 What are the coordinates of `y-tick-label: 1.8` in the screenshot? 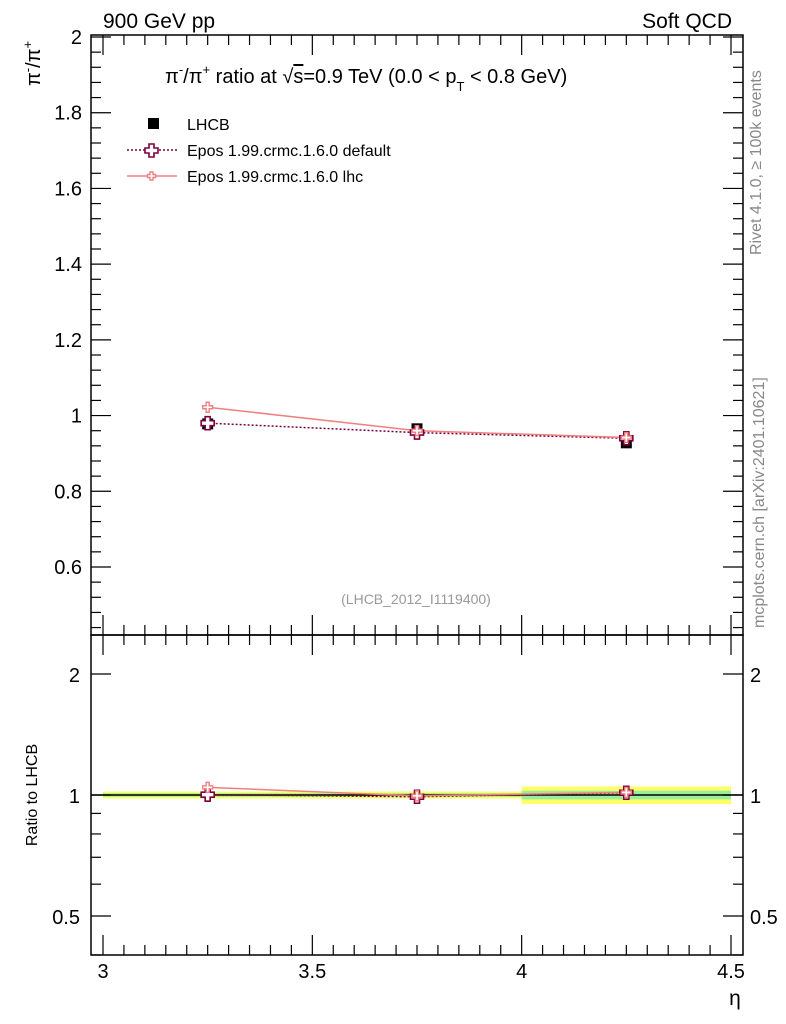 It's located at (68, 114).